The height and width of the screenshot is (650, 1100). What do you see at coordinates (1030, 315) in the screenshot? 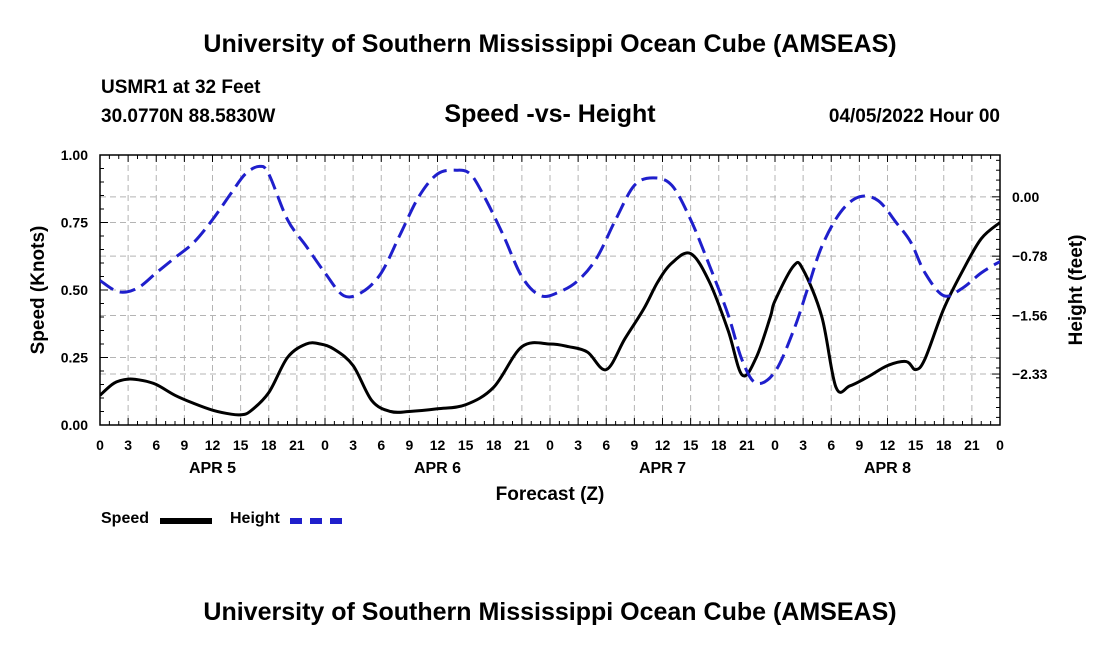
I see `y2-tick-label: −1.56` at bounding box center [1030, 315].